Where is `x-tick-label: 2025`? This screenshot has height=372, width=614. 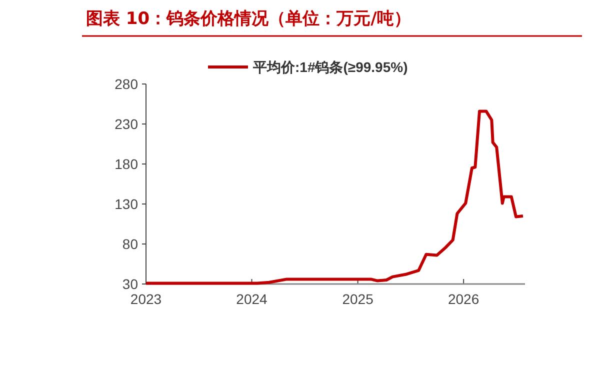
x-tick-label: 2025 is located at coordinates (358, 299).